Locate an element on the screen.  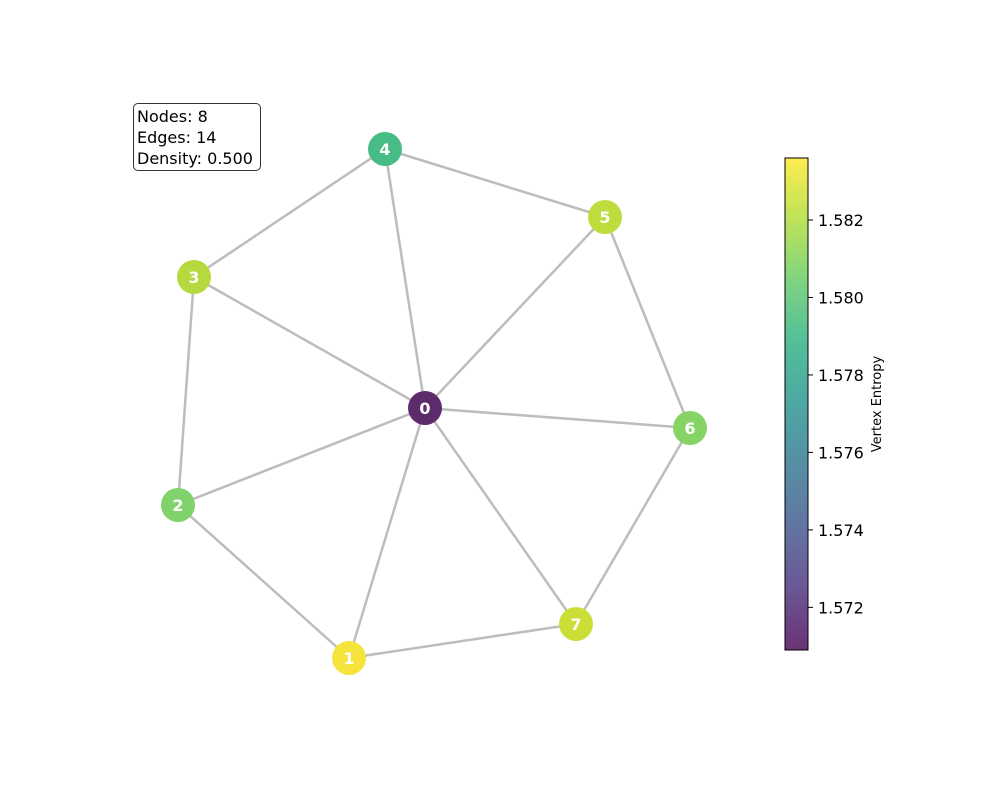
node-label-3: 3 is located at coordinates (193, 277).